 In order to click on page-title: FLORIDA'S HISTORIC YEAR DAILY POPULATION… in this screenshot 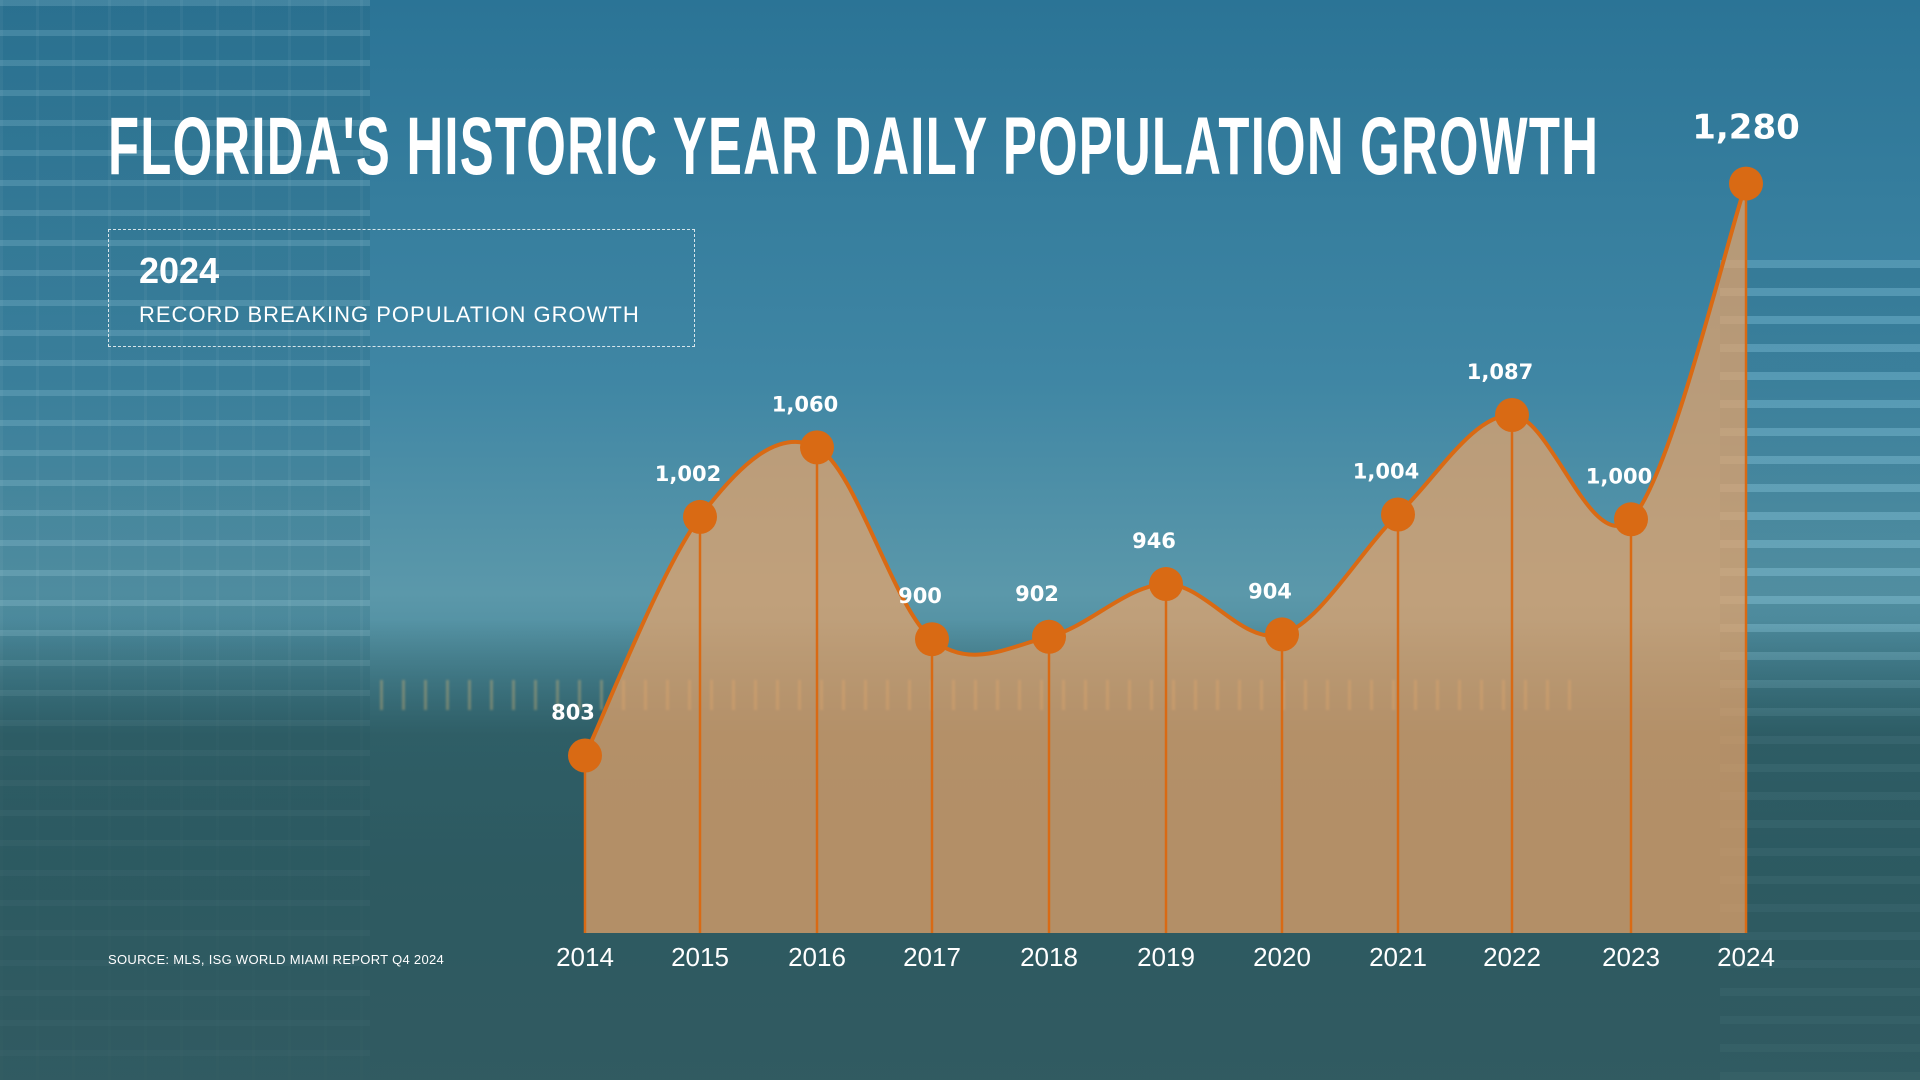, I will do `click(854, 146)`.